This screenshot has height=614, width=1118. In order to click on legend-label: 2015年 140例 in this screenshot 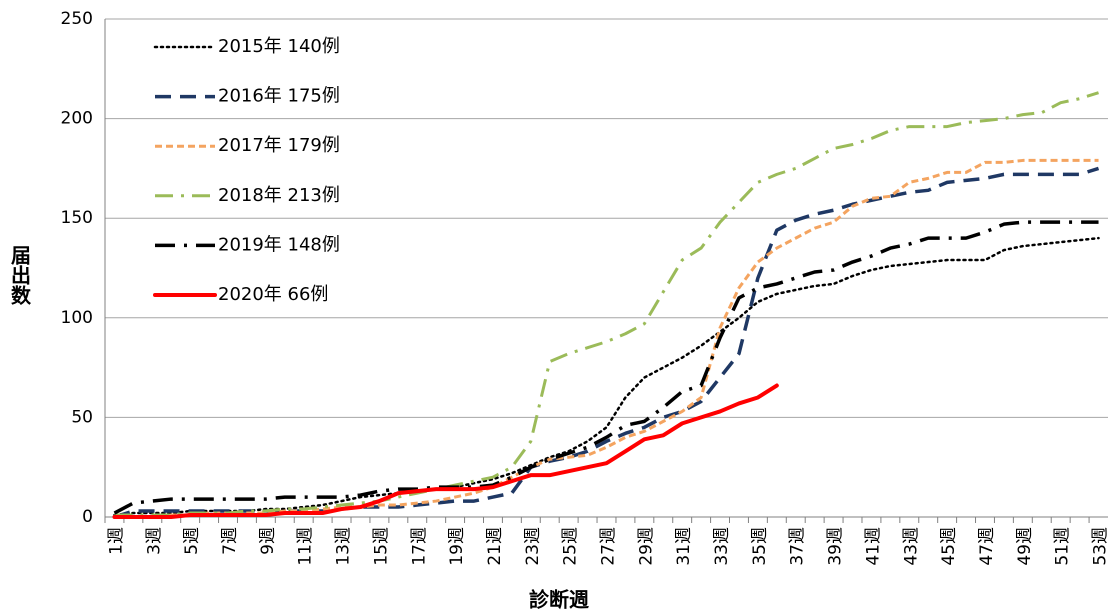, I will do `click(279, 46)`.